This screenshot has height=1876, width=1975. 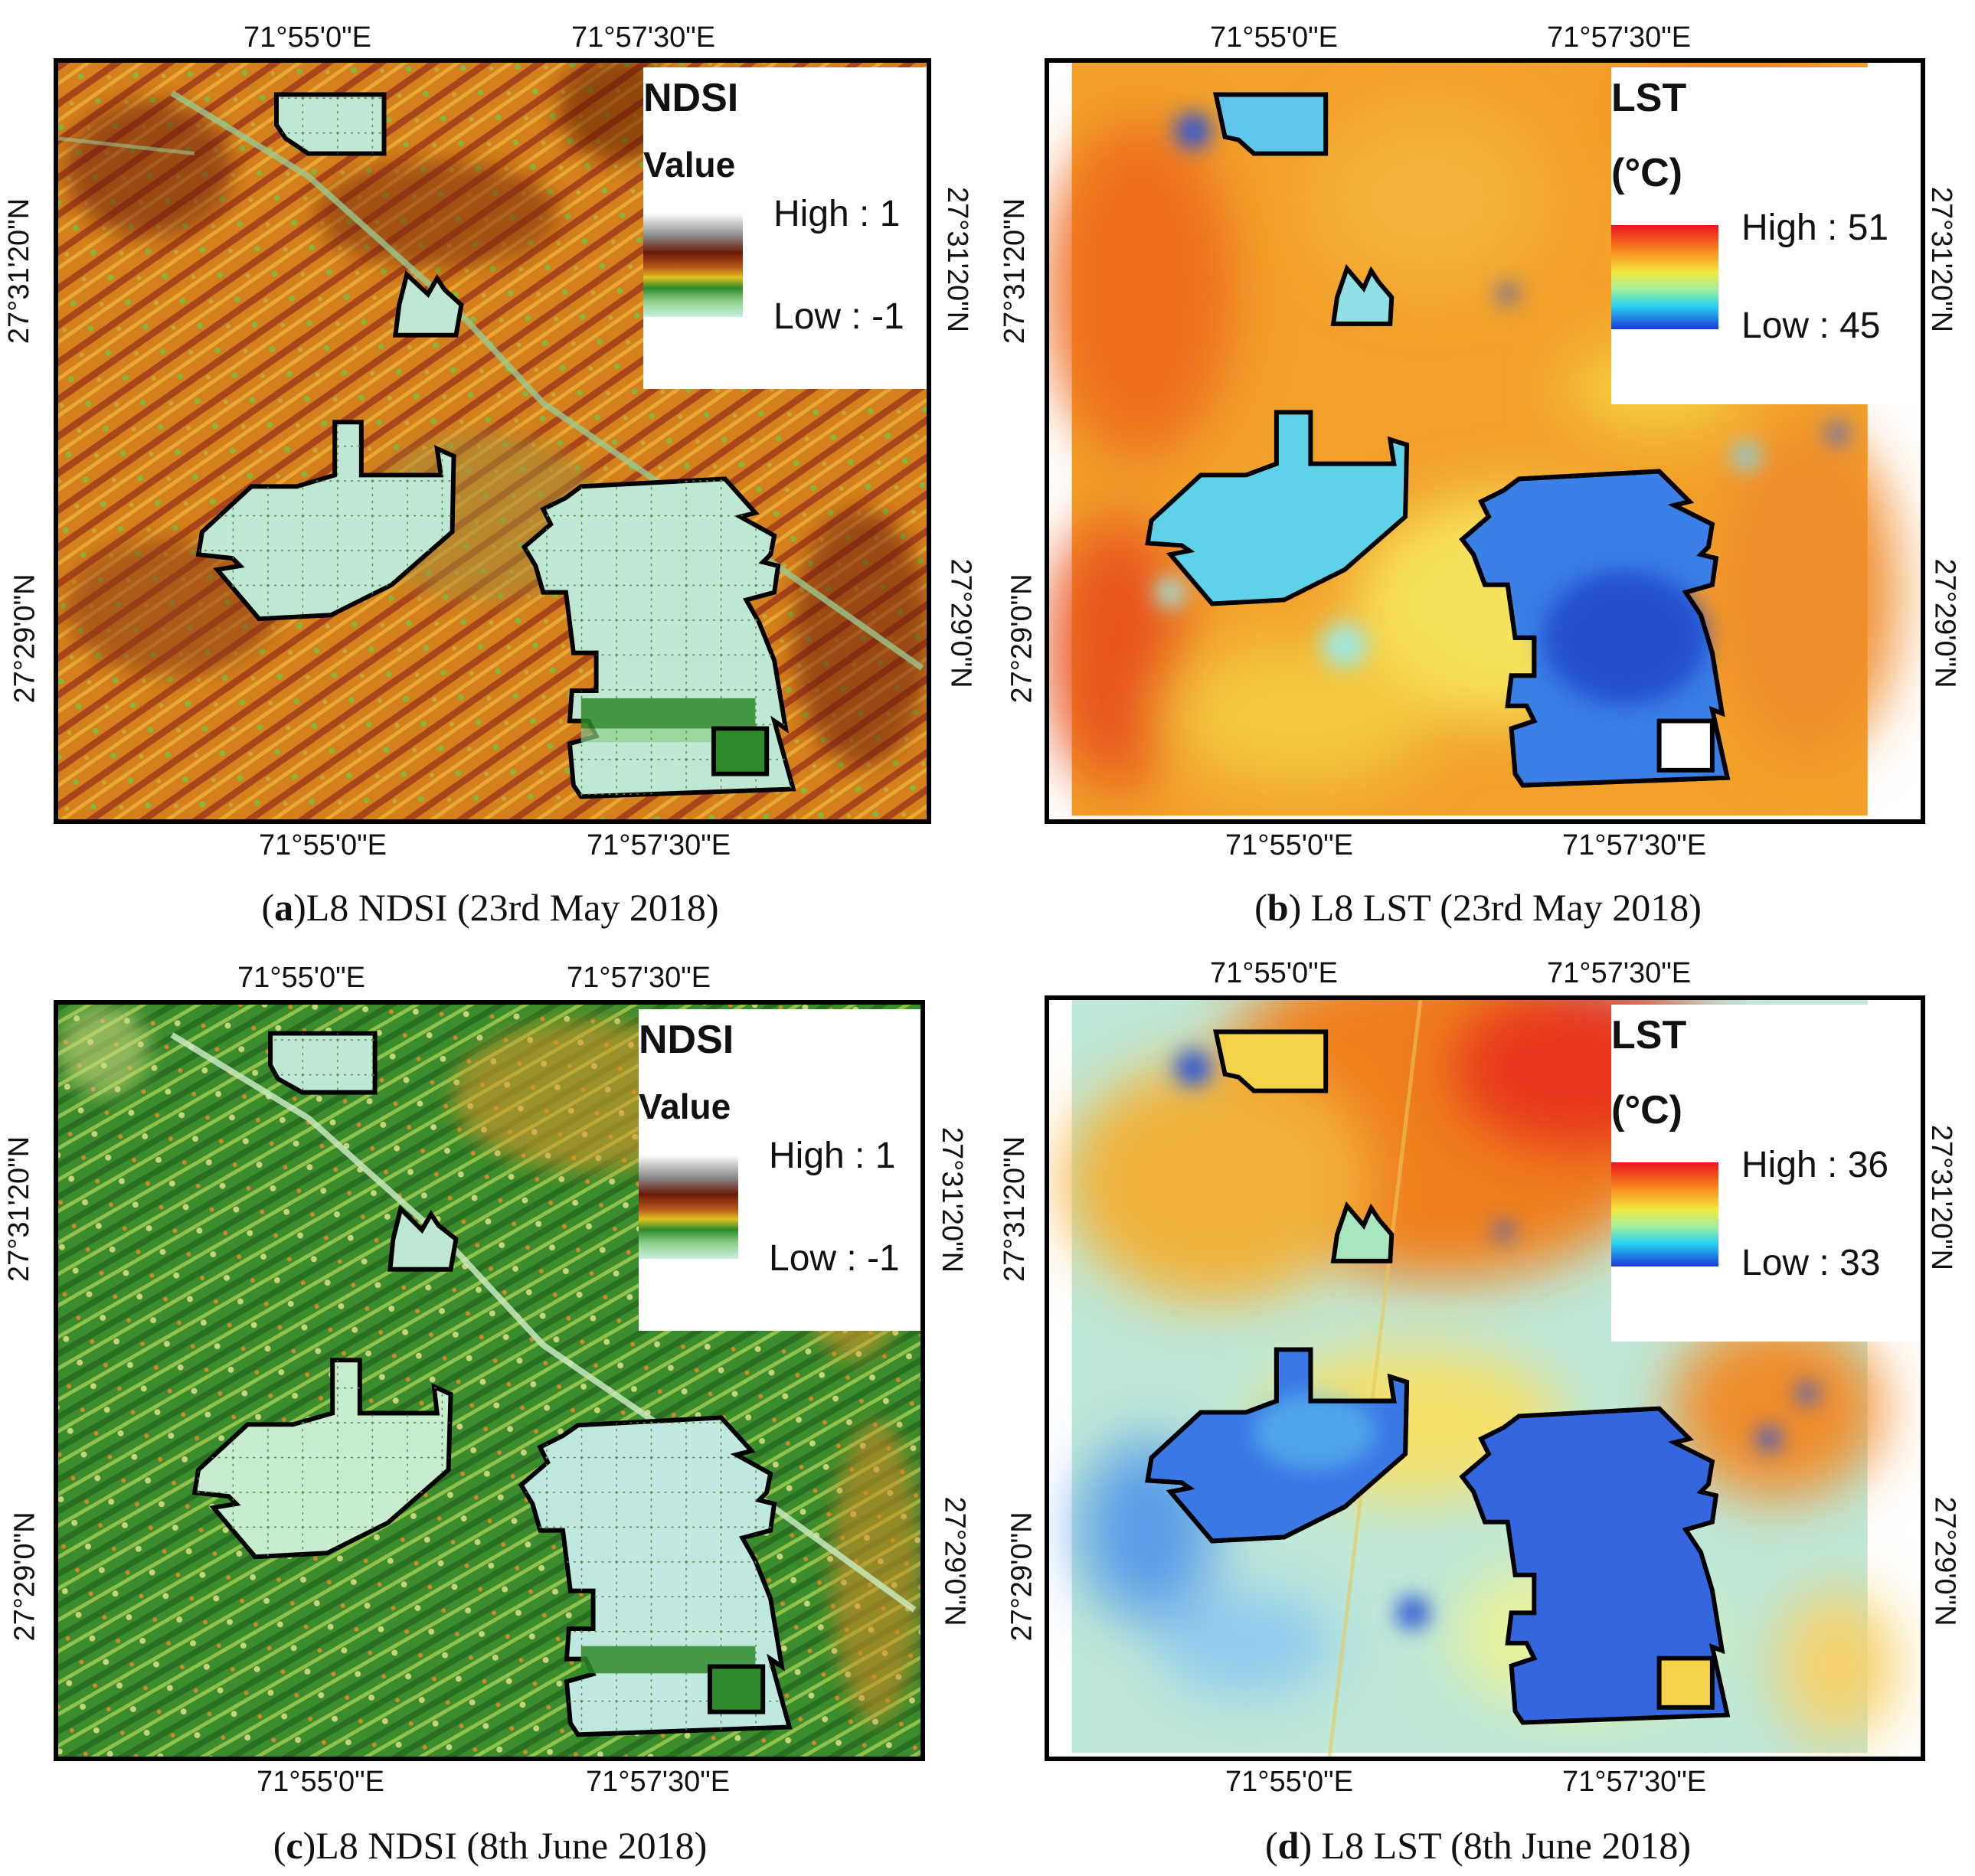 What do you see at coordinates (1811, 326) in the screenshot?
I see `legend-low: Low : 45` at bounding box center [1811, 326].